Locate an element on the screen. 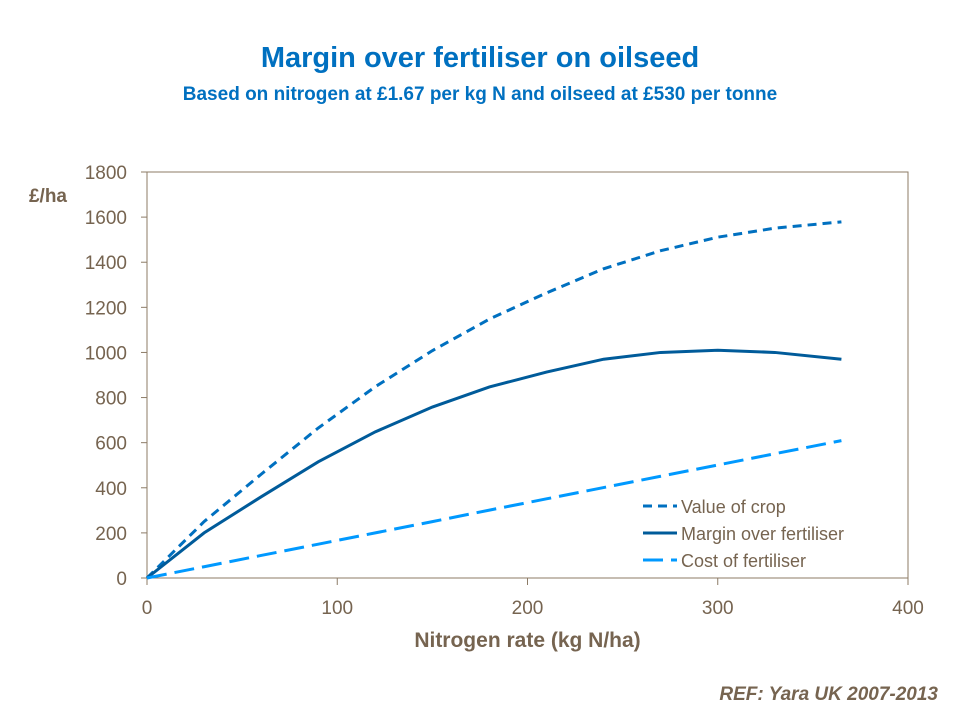  y-tick-label: 1600 is located at coordinates (106, 218).